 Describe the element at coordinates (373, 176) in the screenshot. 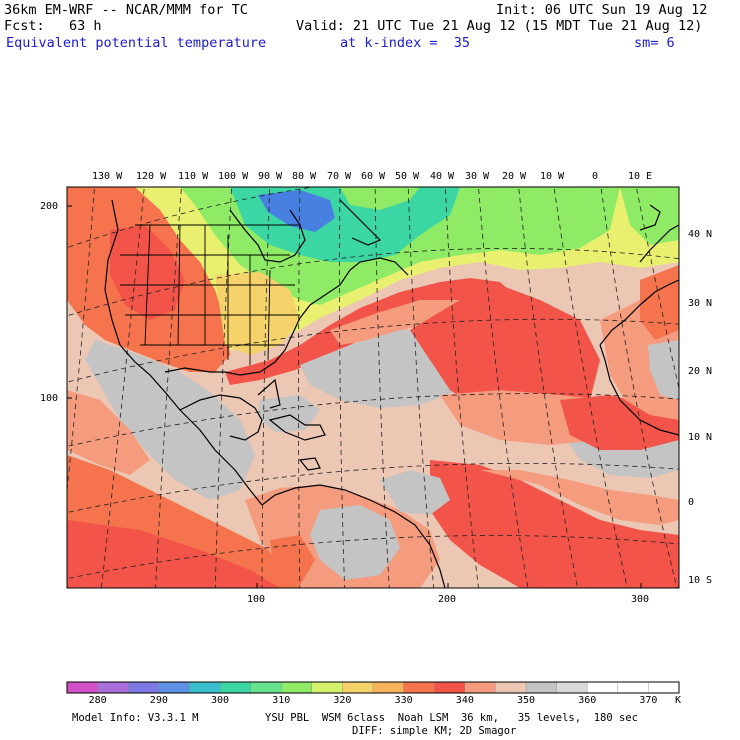

I see `lon-label: 60 W` at that location.